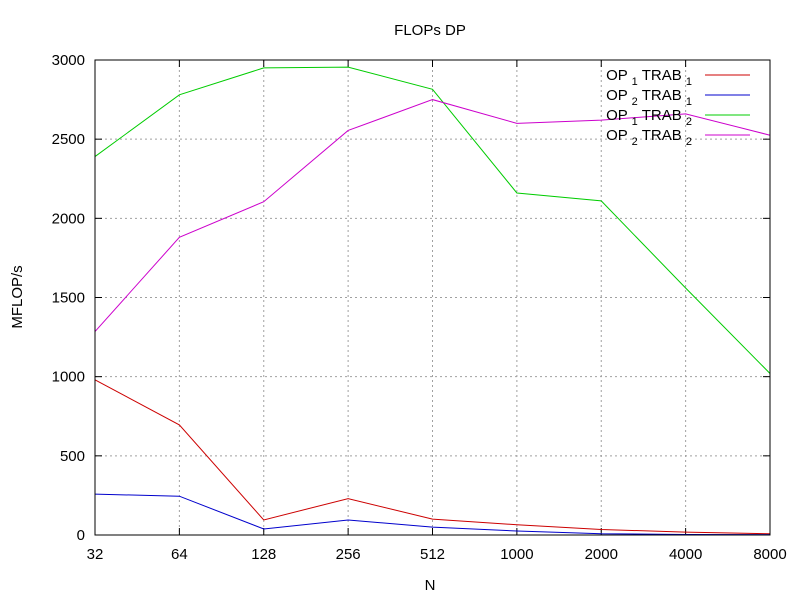 The width and height of the screenshot is (800, 600). I want to click on y-tick-label: 0, so click(81, 535).